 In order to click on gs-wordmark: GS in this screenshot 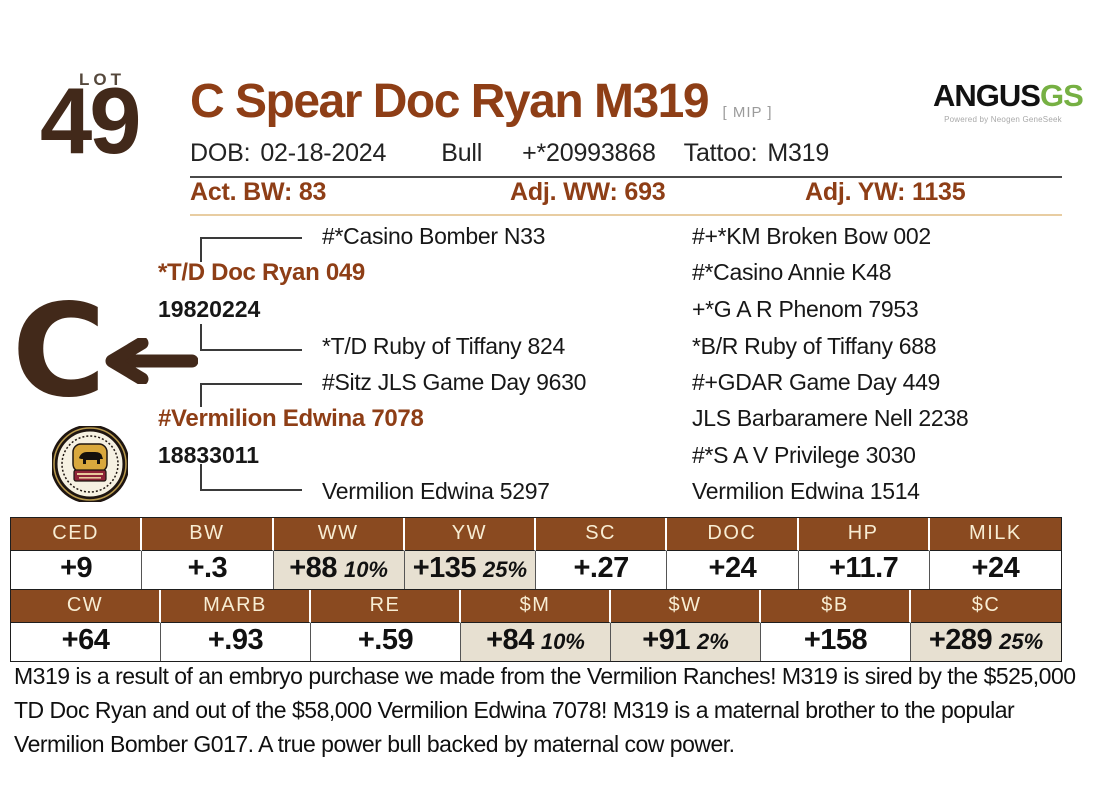, I will do `click(1061, 95)`.